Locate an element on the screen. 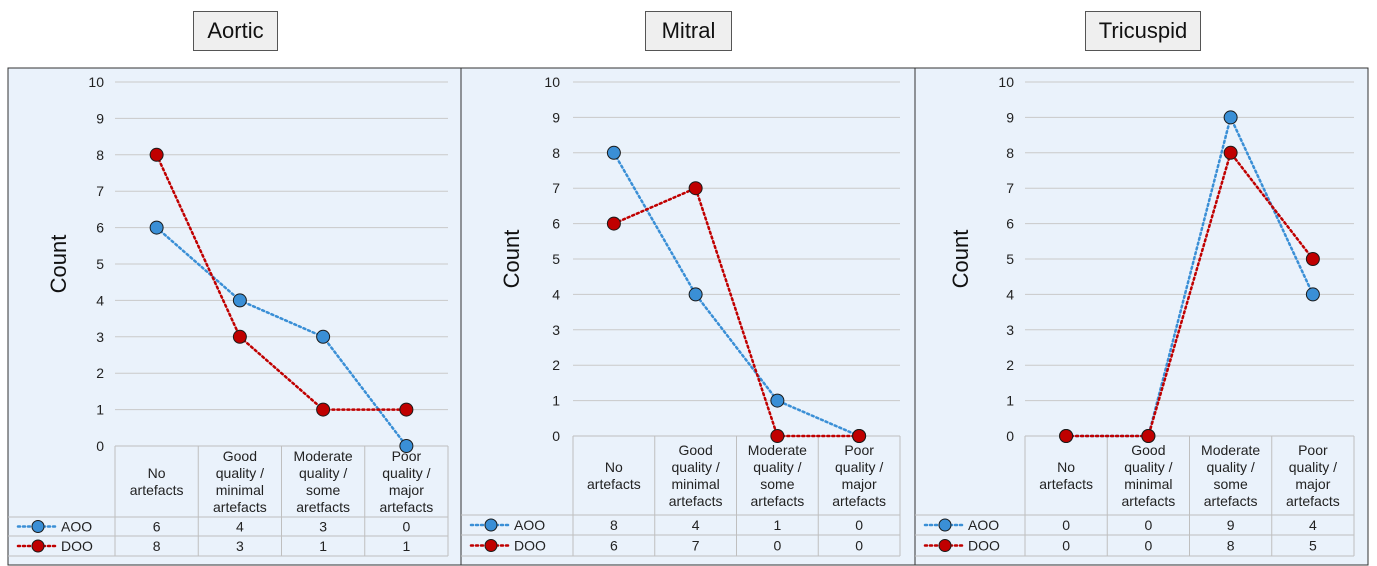 This screenshot has height=566, width=1377. x-category-label: Poor is located at coordinates (1313, 450).